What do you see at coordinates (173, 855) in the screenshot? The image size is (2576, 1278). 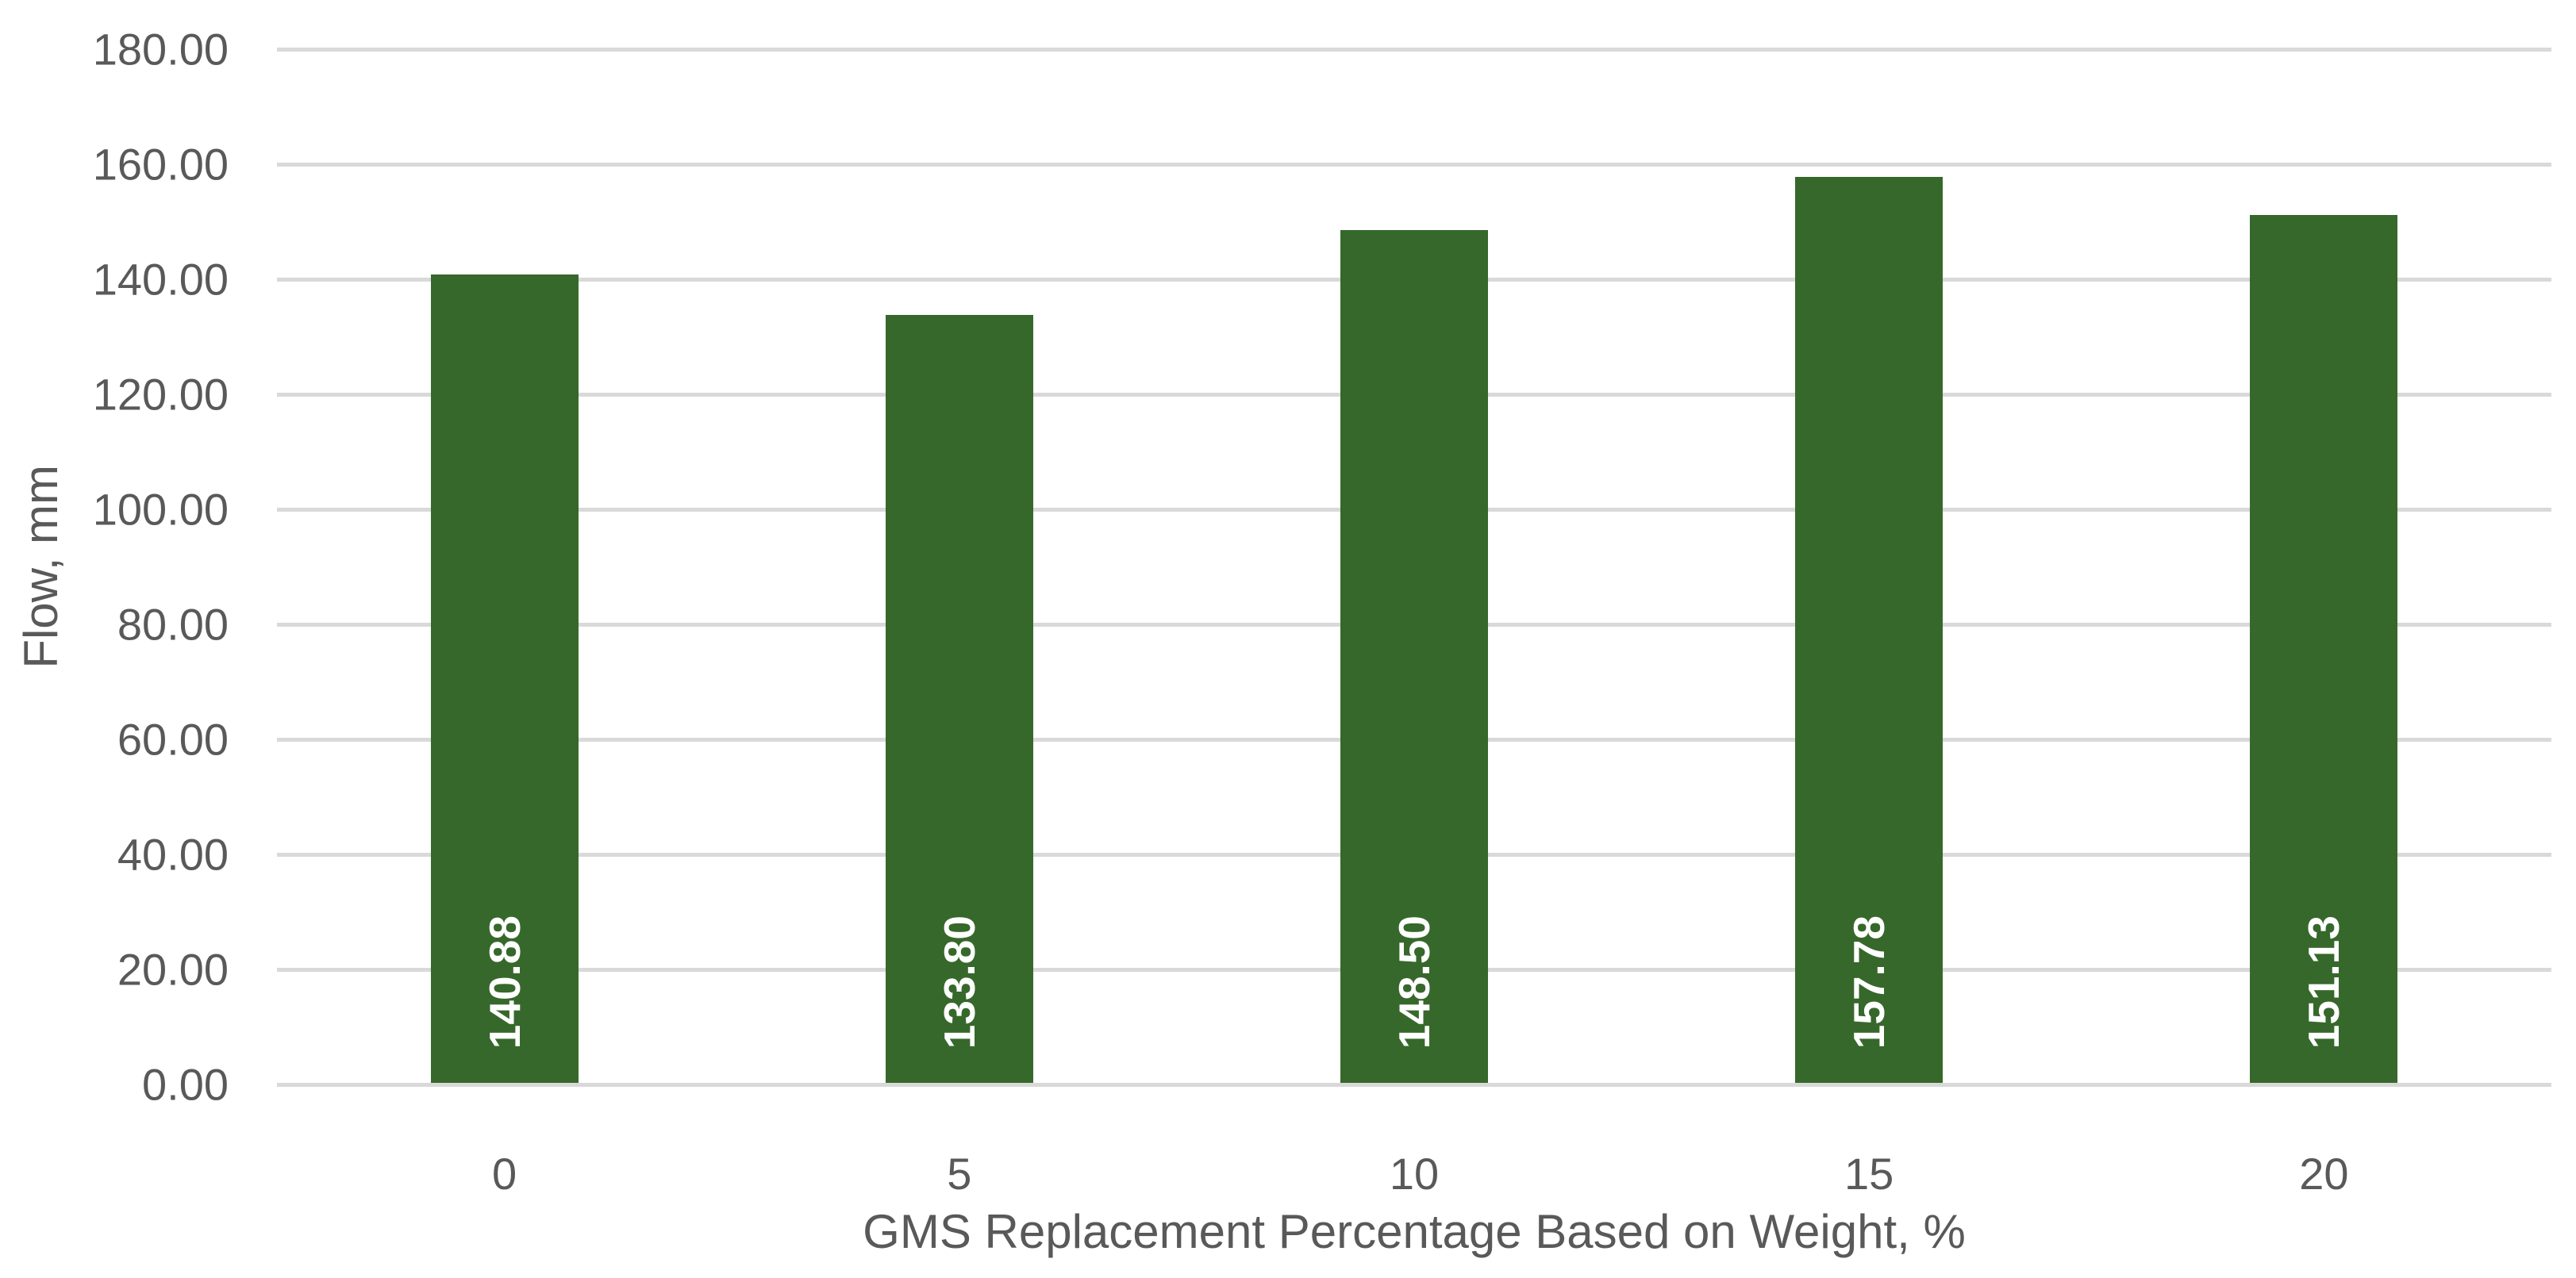 I see `y-axis-tick-label: 40.00` at bounding box center [173, 855].